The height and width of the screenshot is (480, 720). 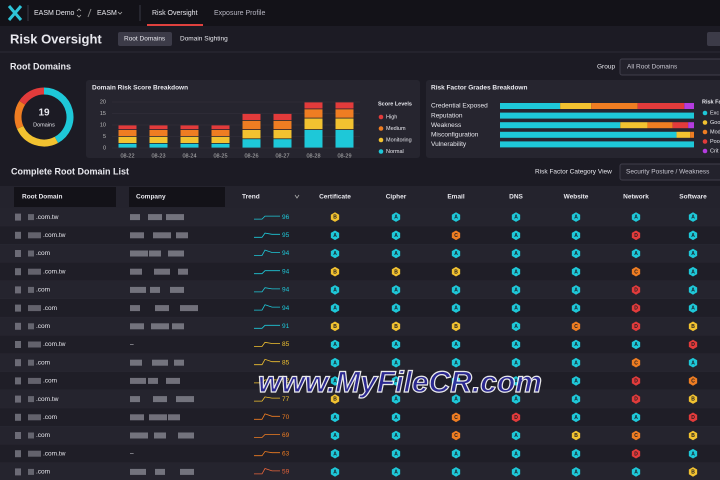 What do you see at coordinates (576, 197) in the screenshot?
I see `column-header: Website` at bounding box center [576, 197].